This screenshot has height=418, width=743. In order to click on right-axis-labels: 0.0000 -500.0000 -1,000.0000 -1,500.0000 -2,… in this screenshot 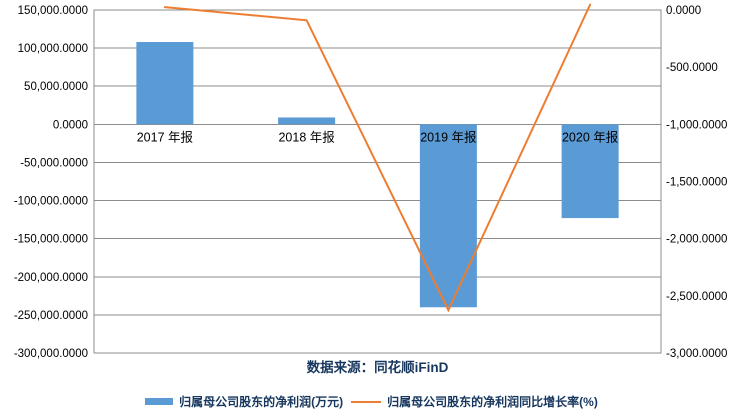, I will do `click(696, 182)`.